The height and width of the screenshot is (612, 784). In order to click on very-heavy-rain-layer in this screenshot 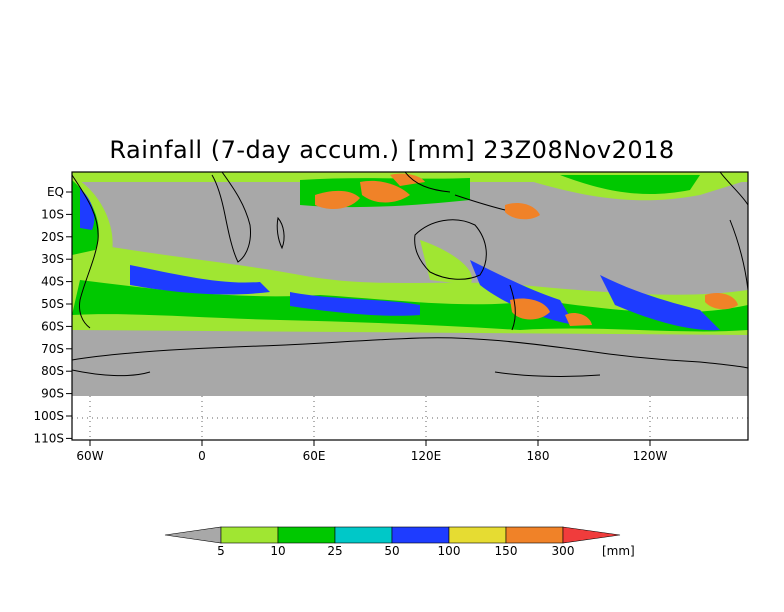, I will do `click(526, 249)`.